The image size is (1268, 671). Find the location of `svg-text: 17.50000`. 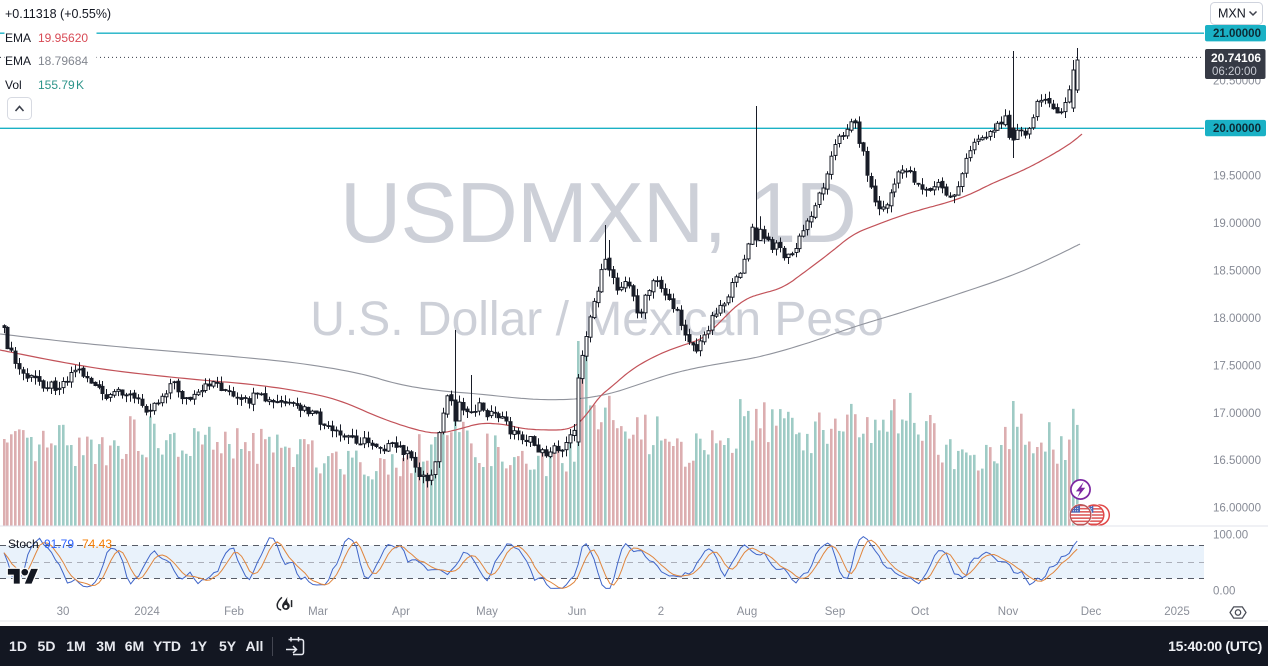

svg-text: 17.50000 is located at coordinates (1237, 366).